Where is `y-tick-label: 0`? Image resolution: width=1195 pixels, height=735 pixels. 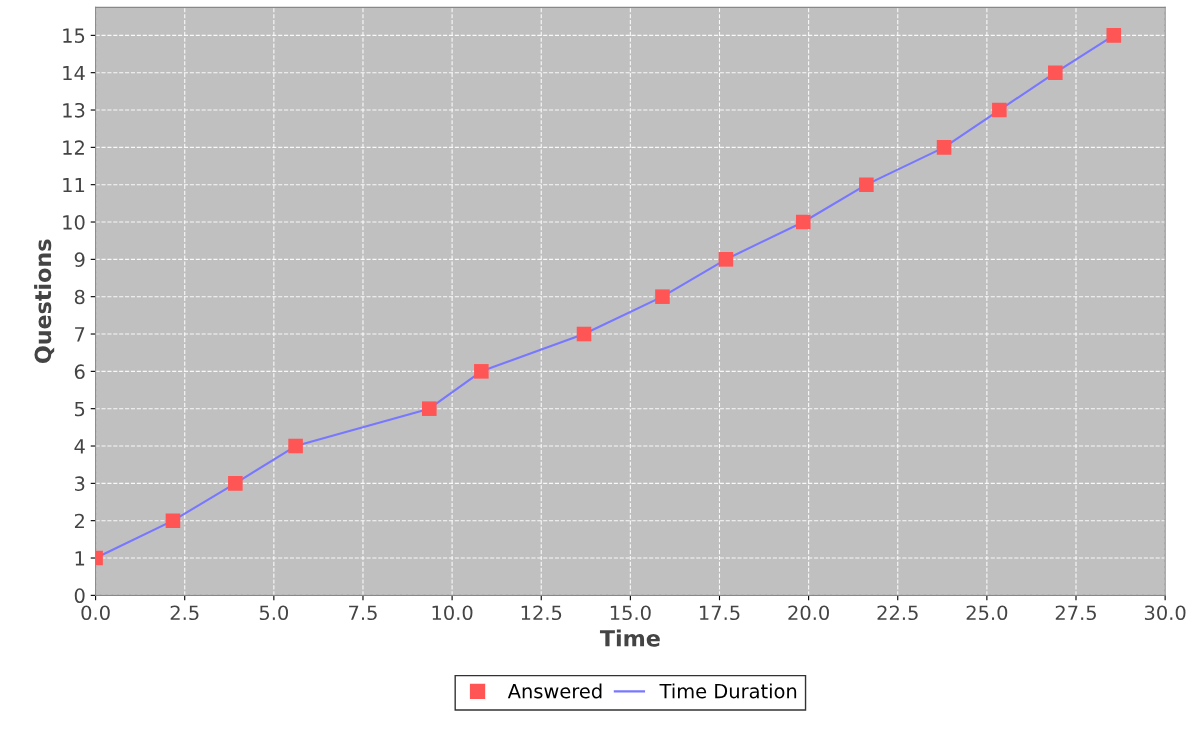 y-tick-label: 0 is located at coordinates (79, 596).